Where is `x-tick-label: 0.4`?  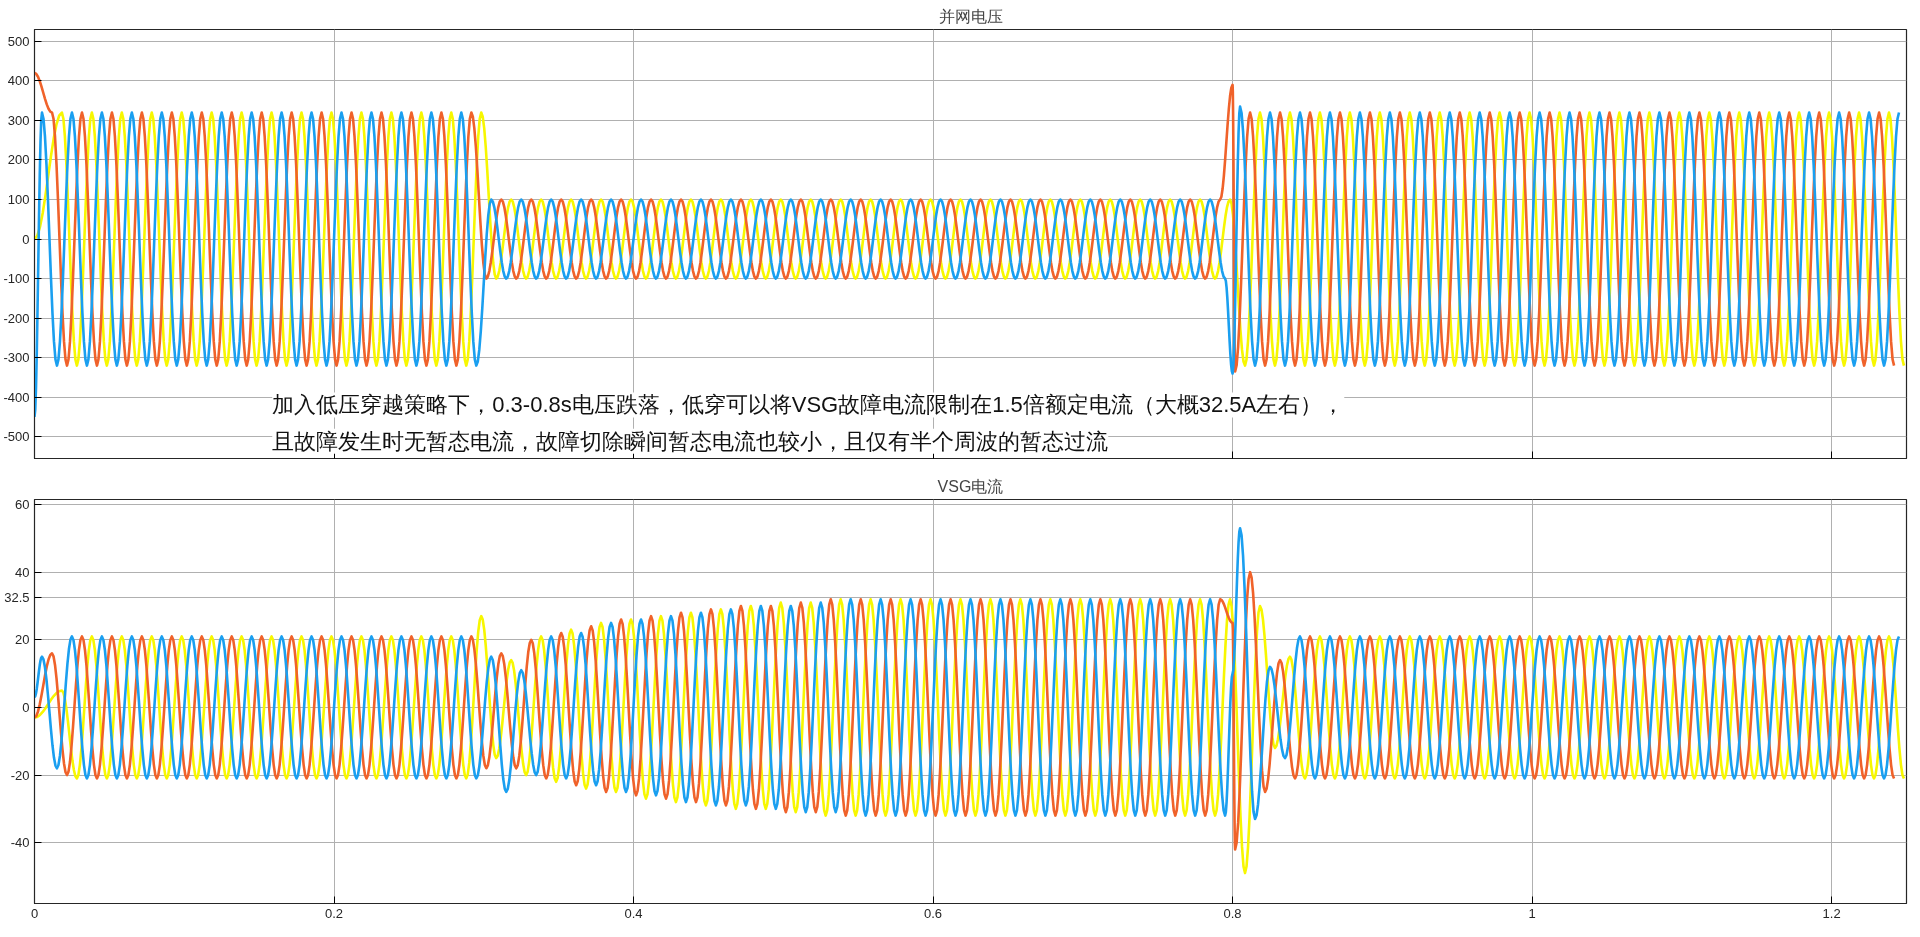 x-tick-label: 0.4 is located at coordinates (633, 913).